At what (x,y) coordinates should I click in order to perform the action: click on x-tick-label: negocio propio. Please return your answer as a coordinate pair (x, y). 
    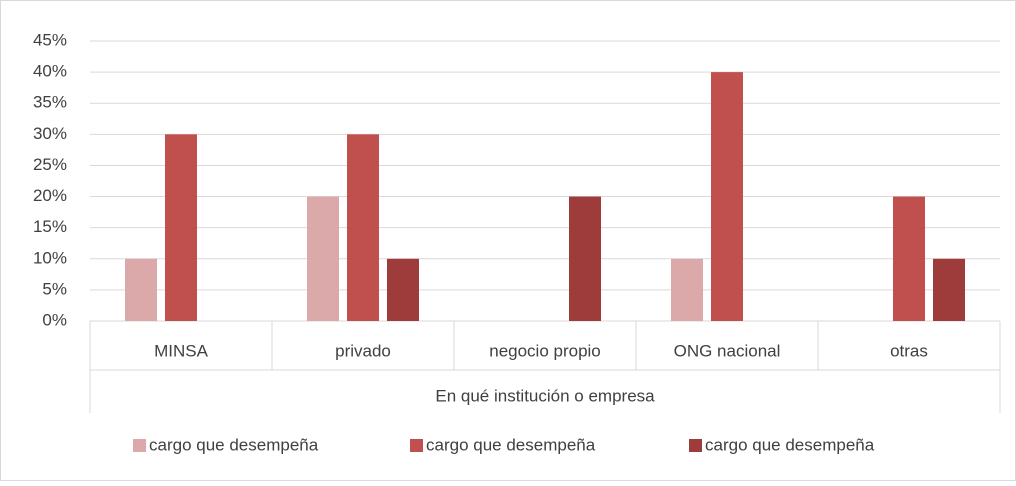
    Looking at the image, I should click on (545, 350).